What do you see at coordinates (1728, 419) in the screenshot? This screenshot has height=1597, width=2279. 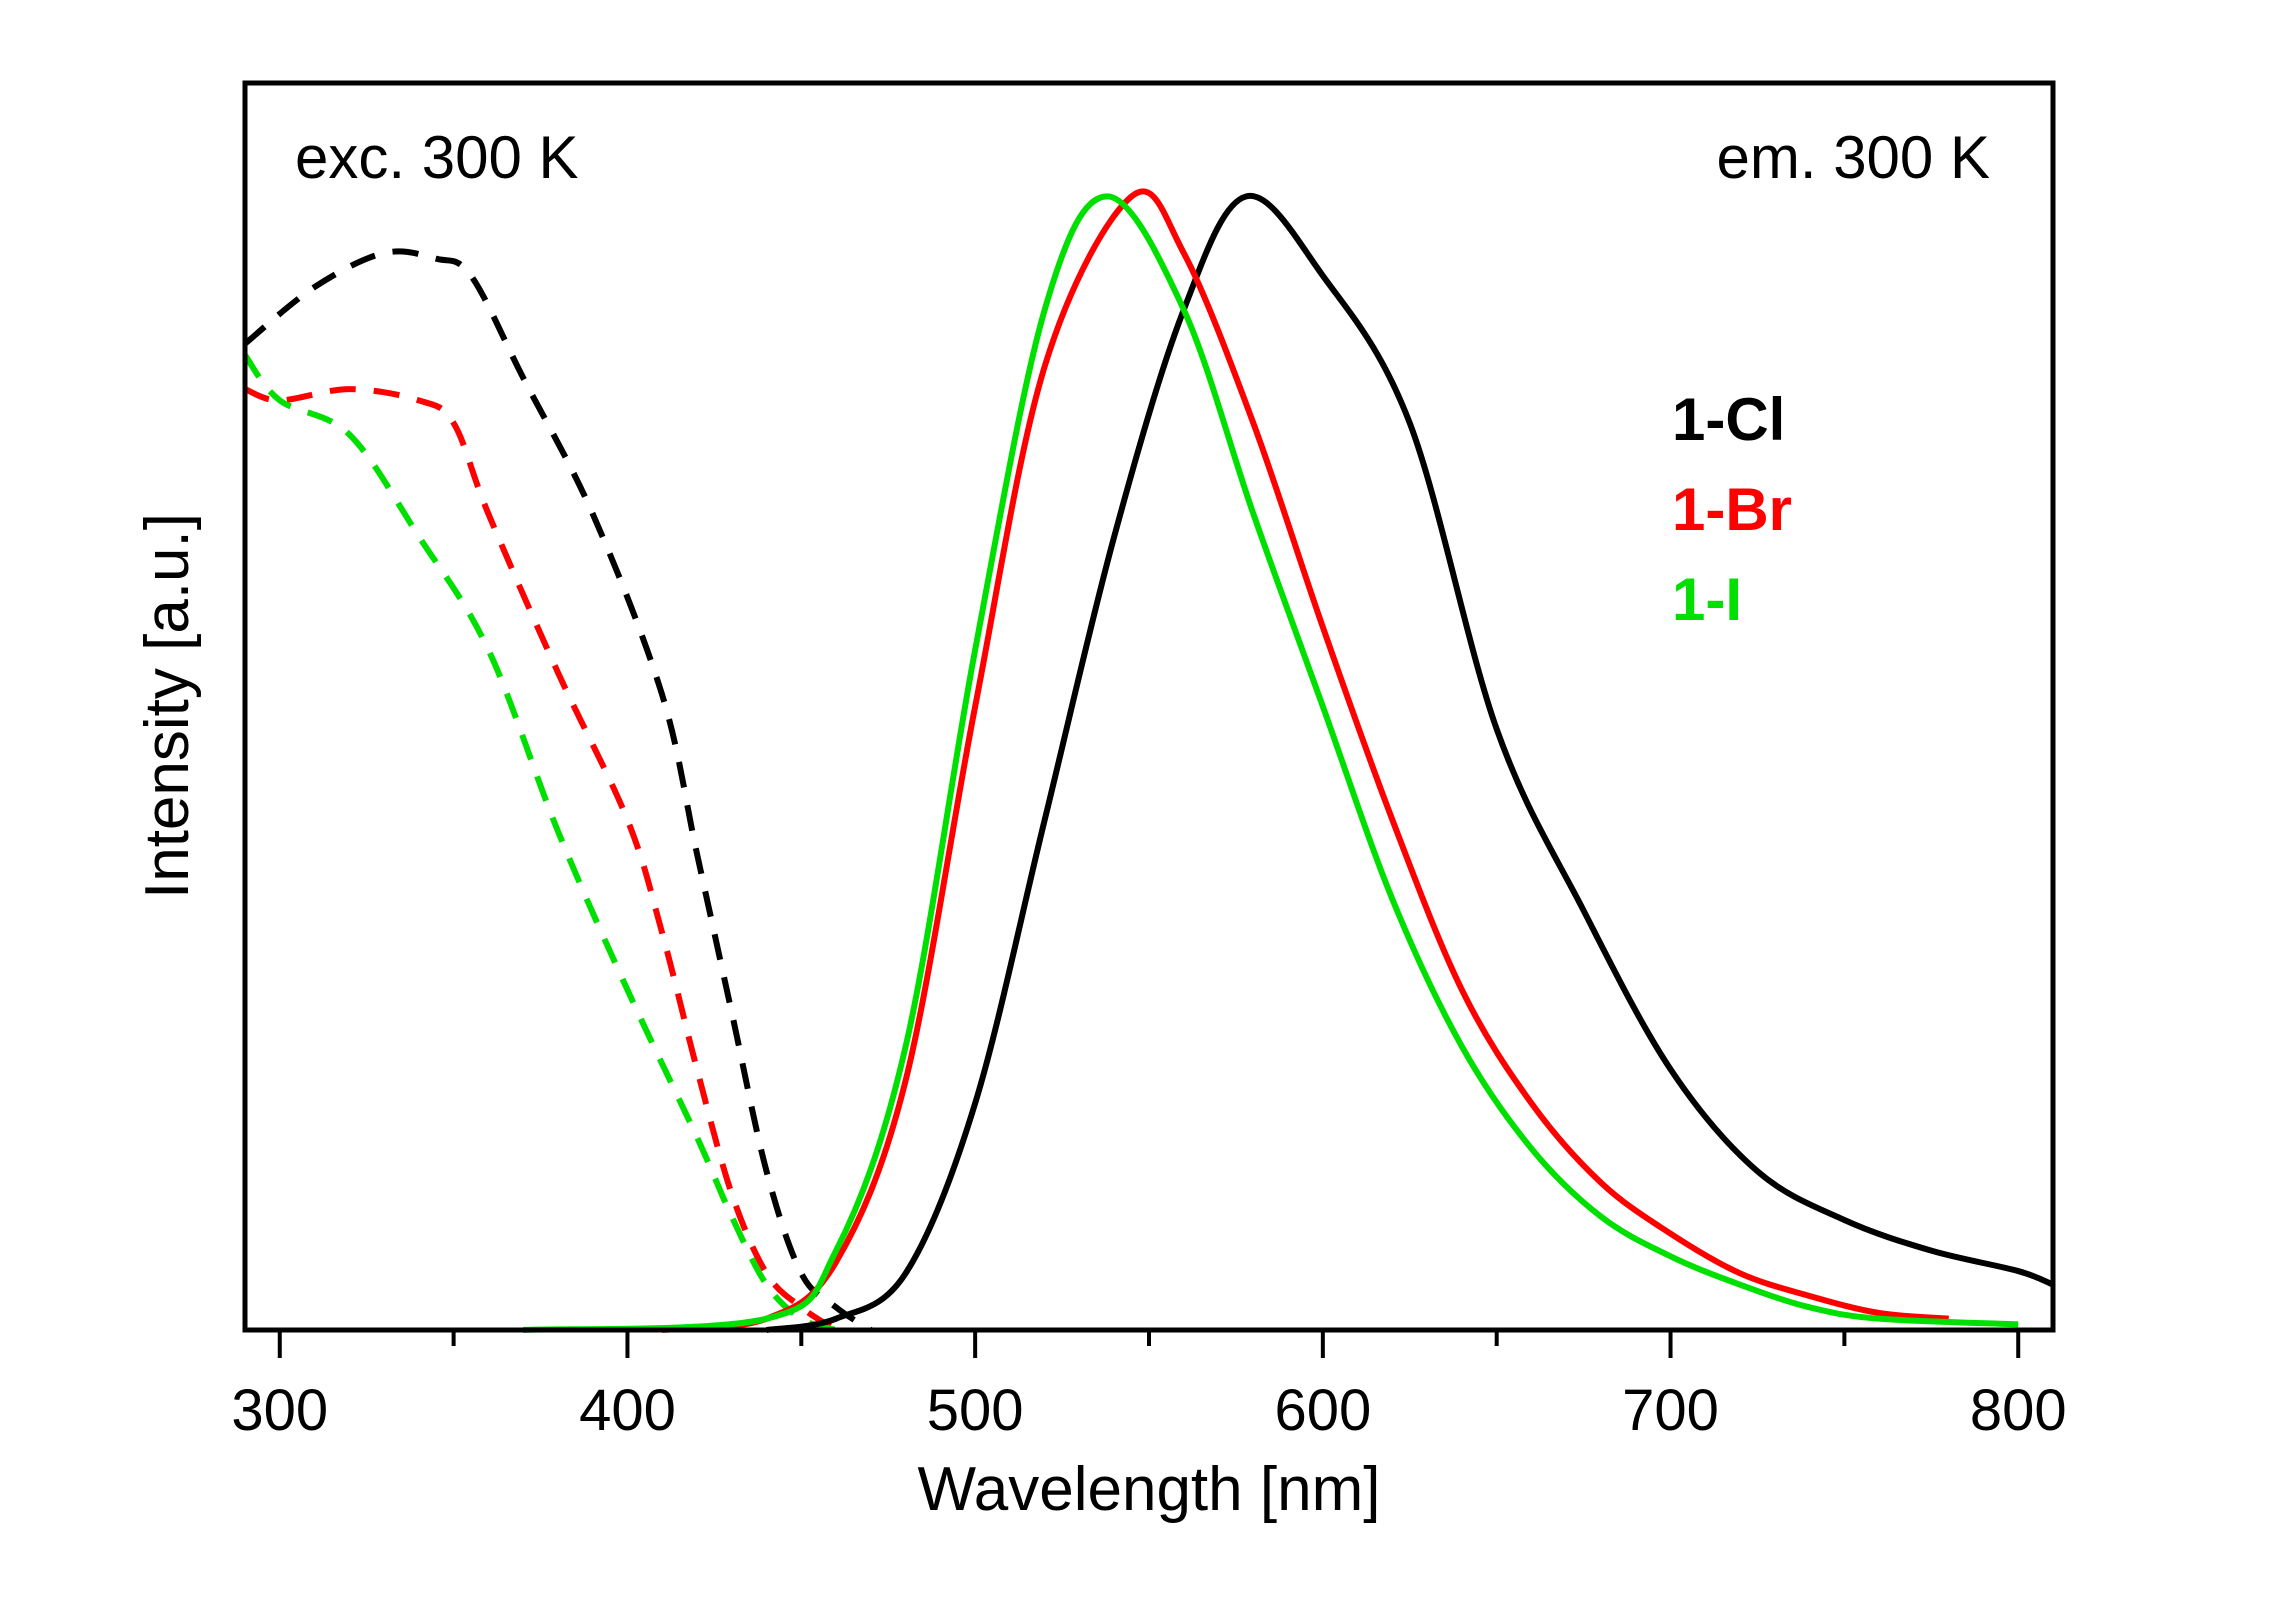 I see `legend-entry-1-cl: 1-Cl` at bounding box center [1728, 419].